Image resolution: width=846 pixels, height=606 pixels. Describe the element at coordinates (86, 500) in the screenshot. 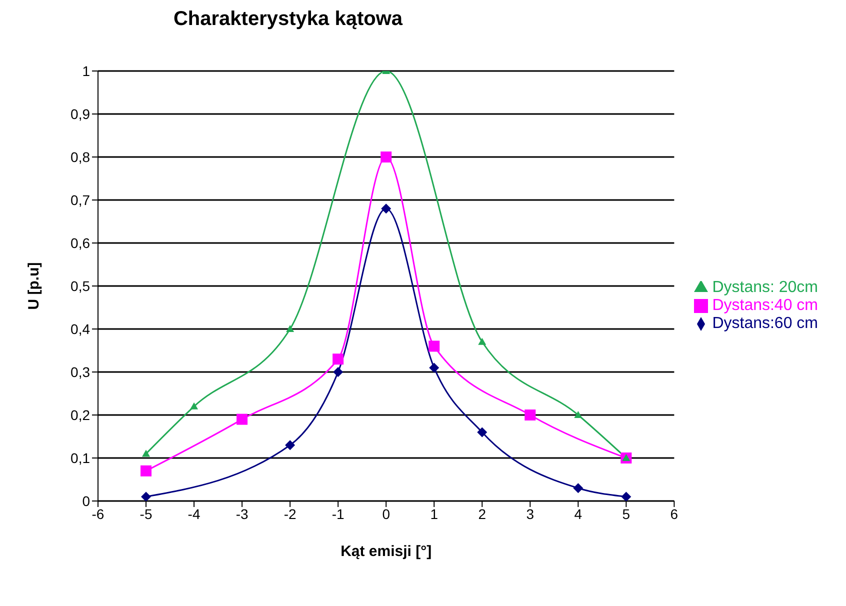

I see `y-tick-label: 0` at that location.